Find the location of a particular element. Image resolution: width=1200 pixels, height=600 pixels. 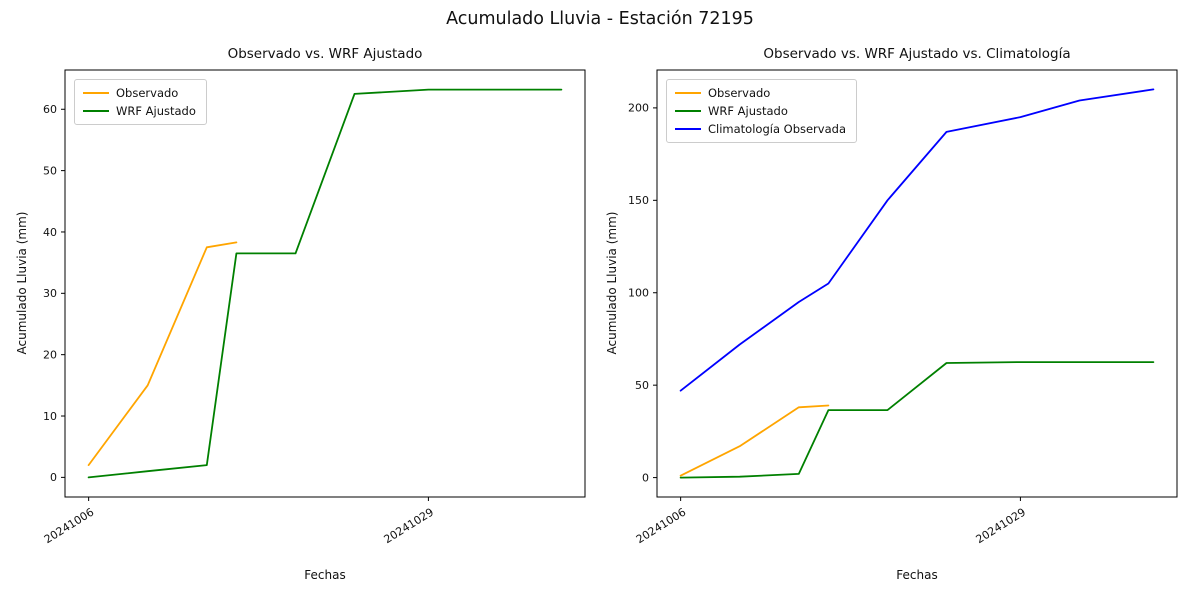

legend-label: Climatología Observada is located at coordinates (777, 129).